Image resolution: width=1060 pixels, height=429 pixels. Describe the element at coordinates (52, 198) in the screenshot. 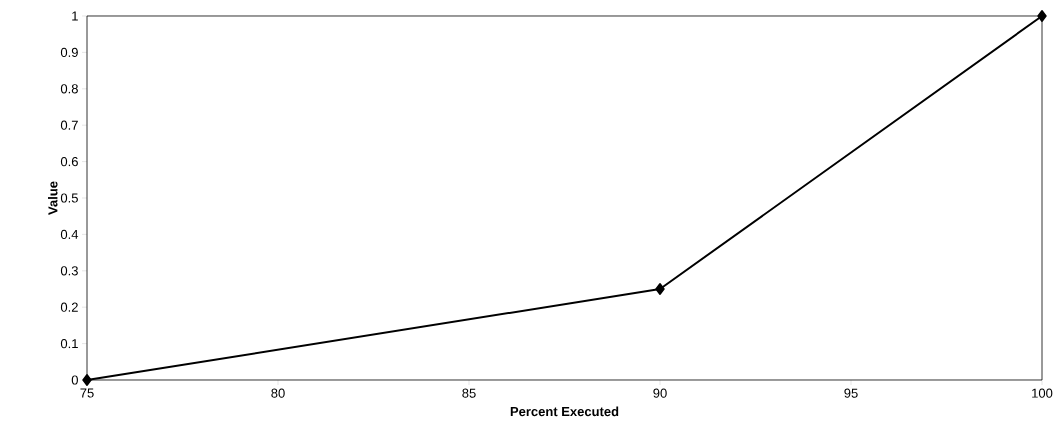

I see `y-axis-title: Value` at that location.